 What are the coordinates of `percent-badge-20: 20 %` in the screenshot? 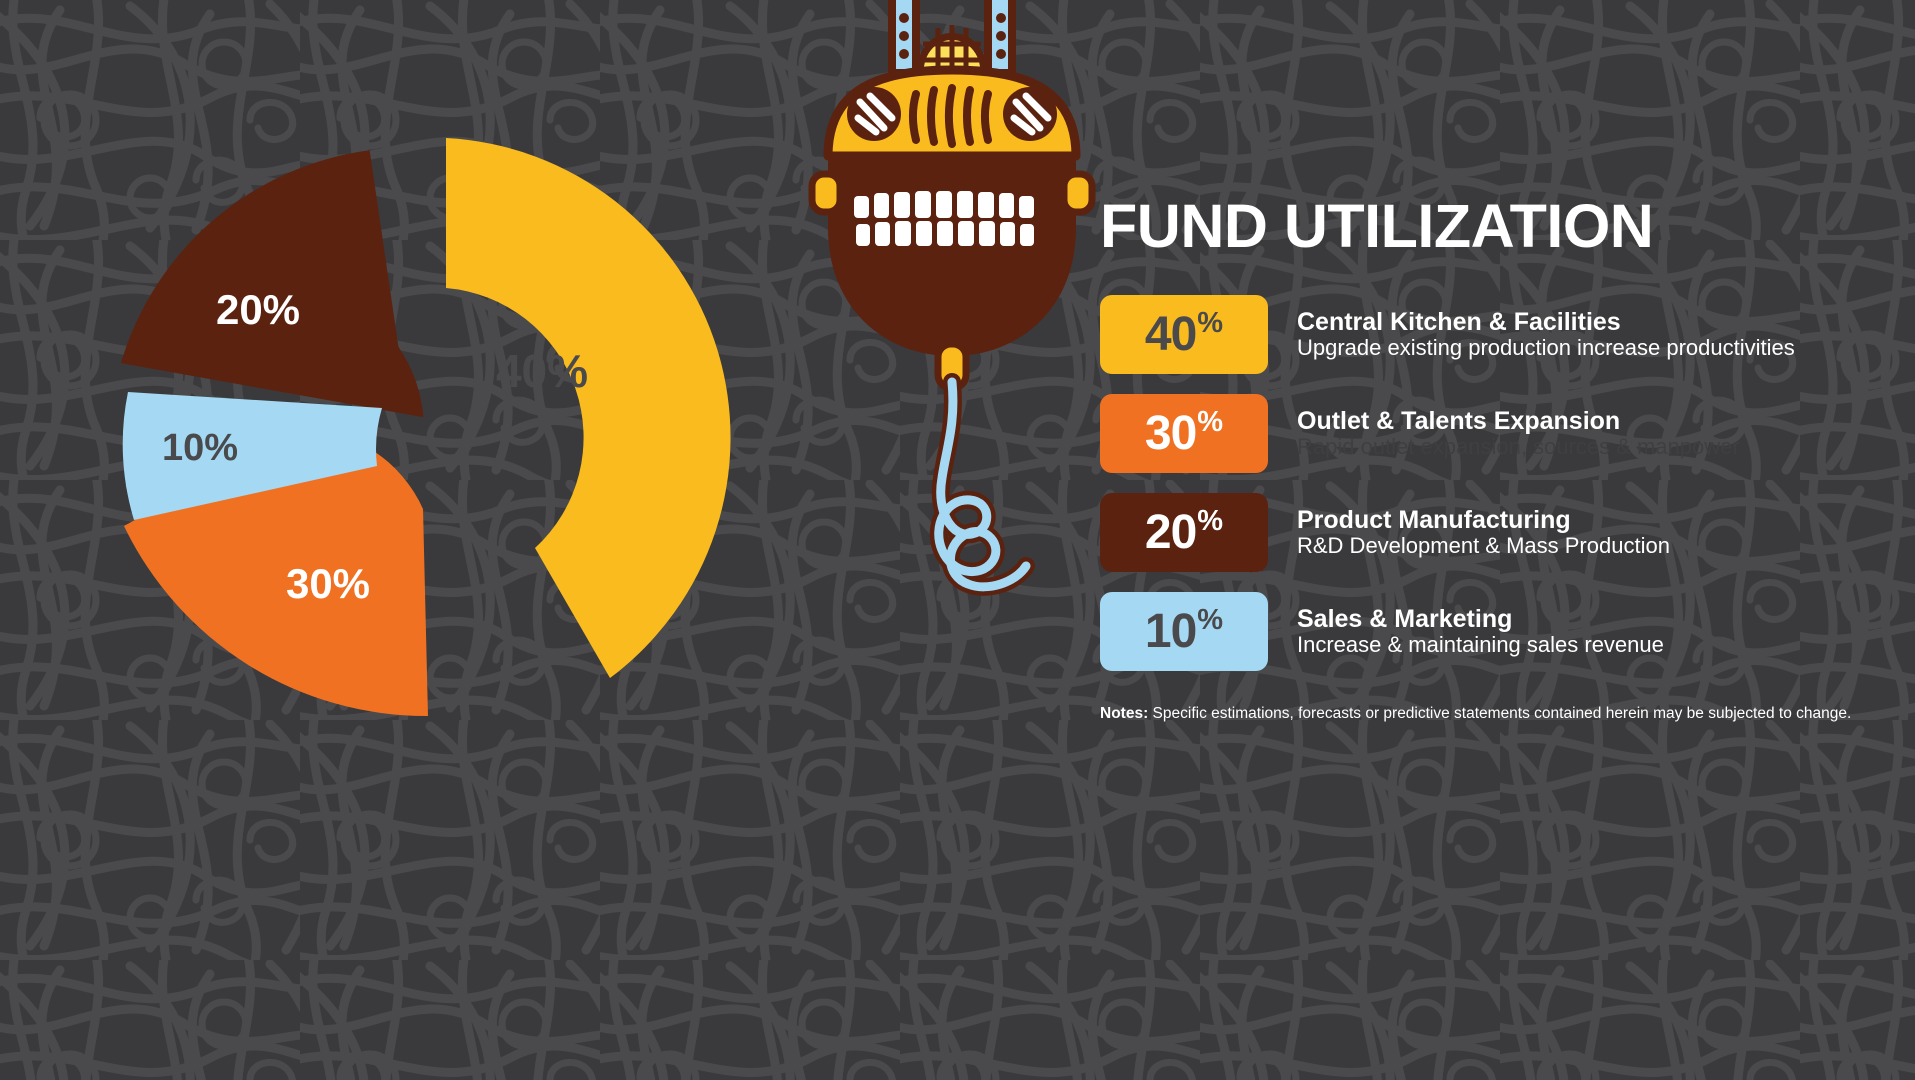 It's located at (1184, 532).